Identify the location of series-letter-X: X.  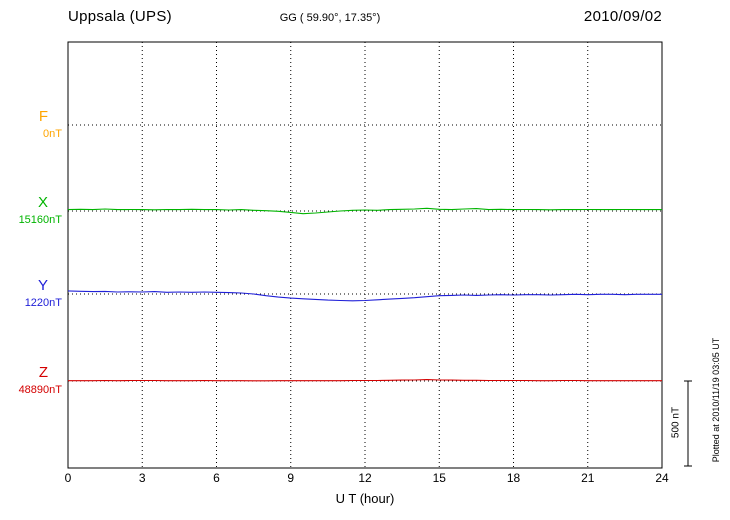
(42, 202).